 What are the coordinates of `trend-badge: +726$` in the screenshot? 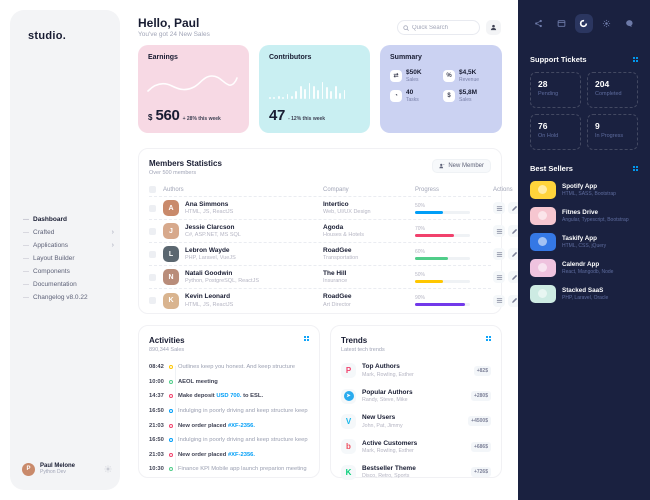 It's located at (480, 472).